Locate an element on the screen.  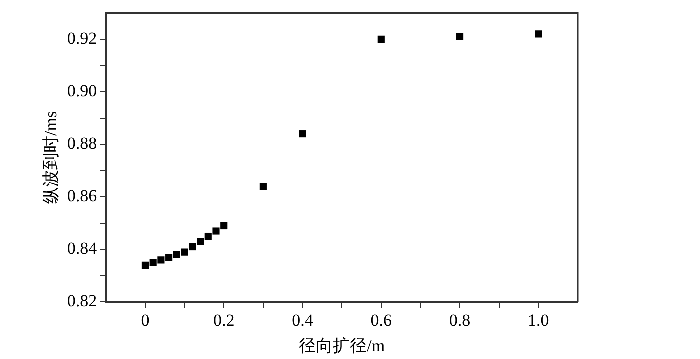
x-axis-title: 径向扩径/m is located at coordinates (342, 346).